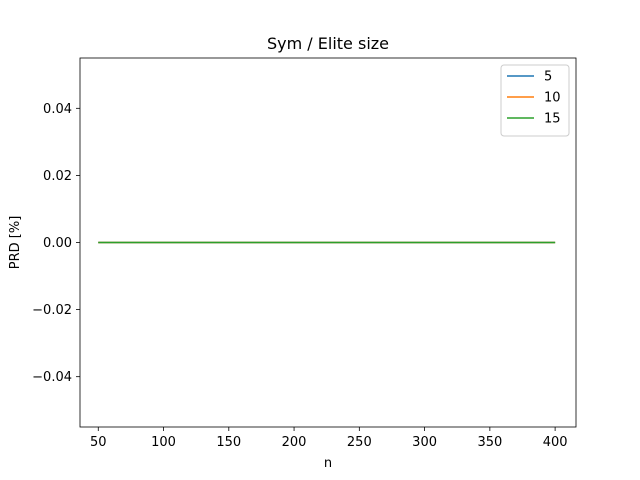 Image resolution: width=640 pixels, height=480 pixels. Describe the element at coordinates (328, 43) in the screenshot. I see `chart-title: Sym / Elite size` at that location.